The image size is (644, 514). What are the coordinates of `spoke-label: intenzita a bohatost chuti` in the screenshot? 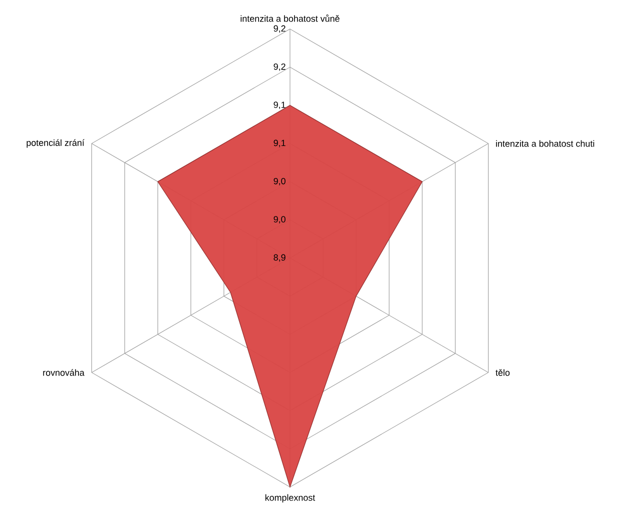 It's located at (545, 143).